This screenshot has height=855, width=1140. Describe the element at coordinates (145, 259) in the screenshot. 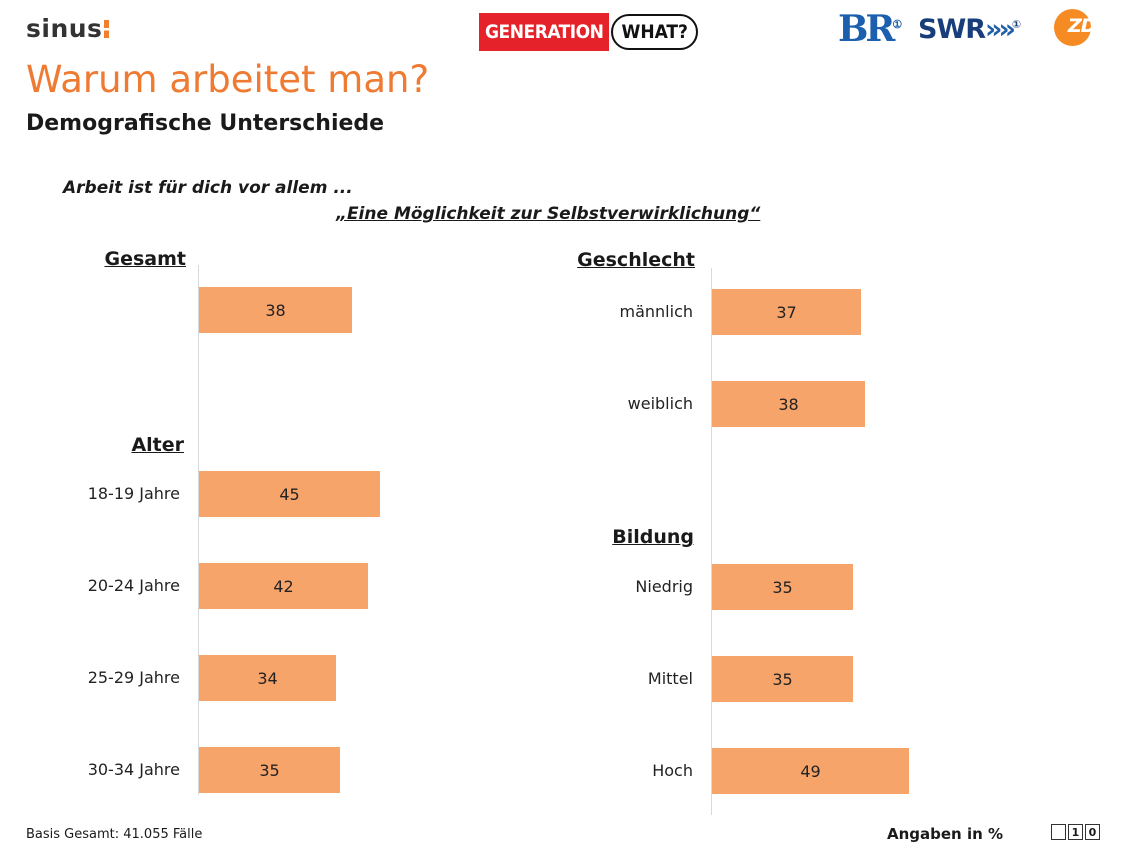

I see `group-heading: Gesamt` at that location.